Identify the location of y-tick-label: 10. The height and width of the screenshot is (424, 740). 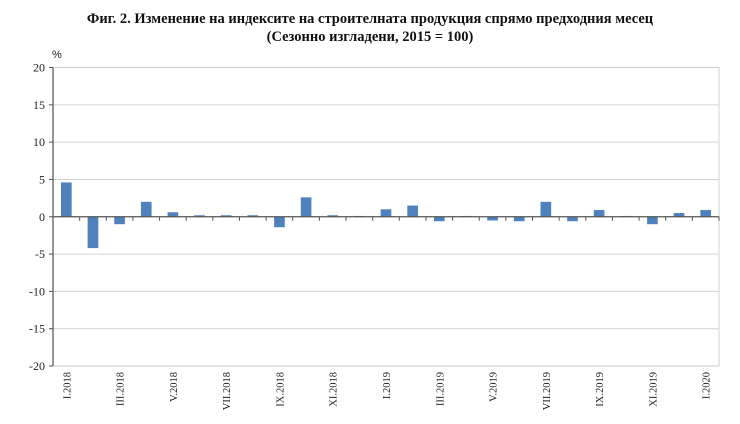
(39, 142).